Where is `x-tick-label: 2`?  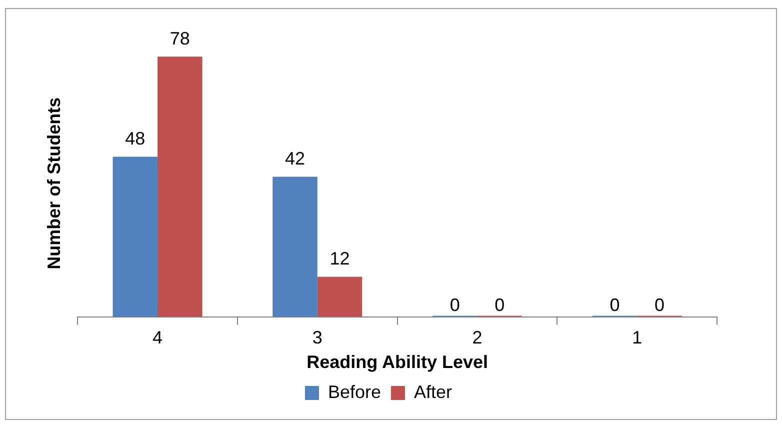 x-tick-label: 2 is located at coordinates (477, 338).